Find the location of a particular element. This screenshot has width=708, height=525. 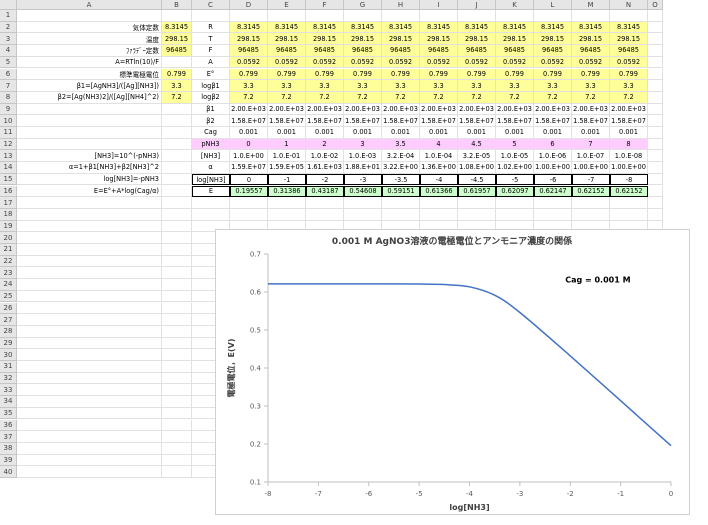

value-cell: 5 is located at coordinates (515, 144).